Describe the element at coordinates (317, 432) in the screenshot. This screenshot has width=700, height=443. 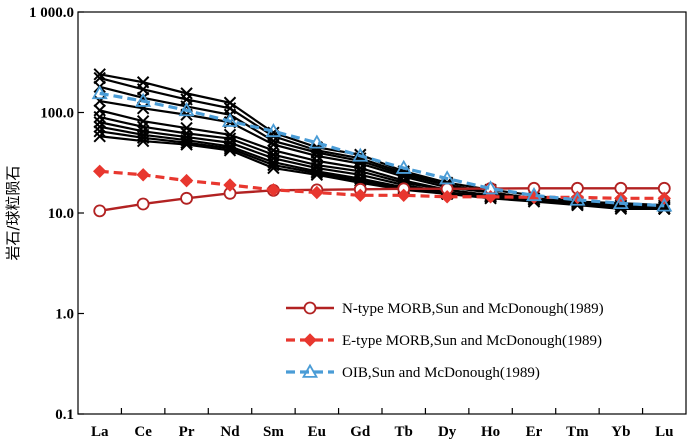
I see `x-tick-label-eu: Eu` at that location.